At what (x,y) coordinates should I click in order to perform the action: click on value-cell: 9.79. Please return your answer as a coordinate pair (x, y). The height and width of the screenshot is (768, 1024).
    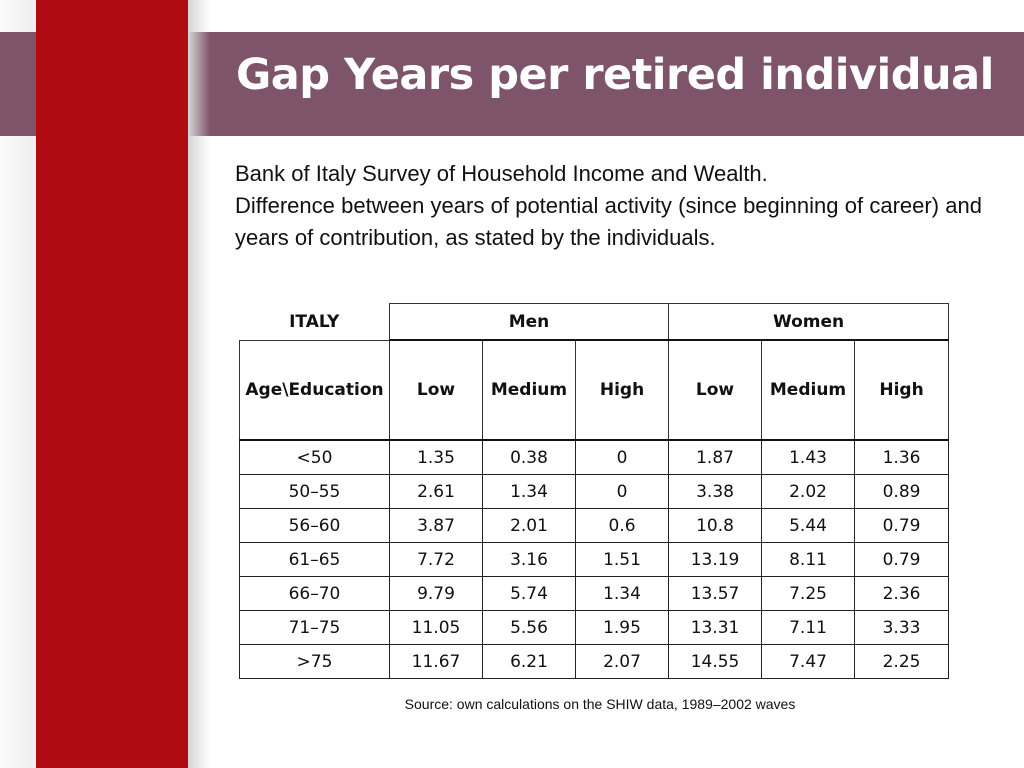
    Looking at the image, I should click on (436, 593).